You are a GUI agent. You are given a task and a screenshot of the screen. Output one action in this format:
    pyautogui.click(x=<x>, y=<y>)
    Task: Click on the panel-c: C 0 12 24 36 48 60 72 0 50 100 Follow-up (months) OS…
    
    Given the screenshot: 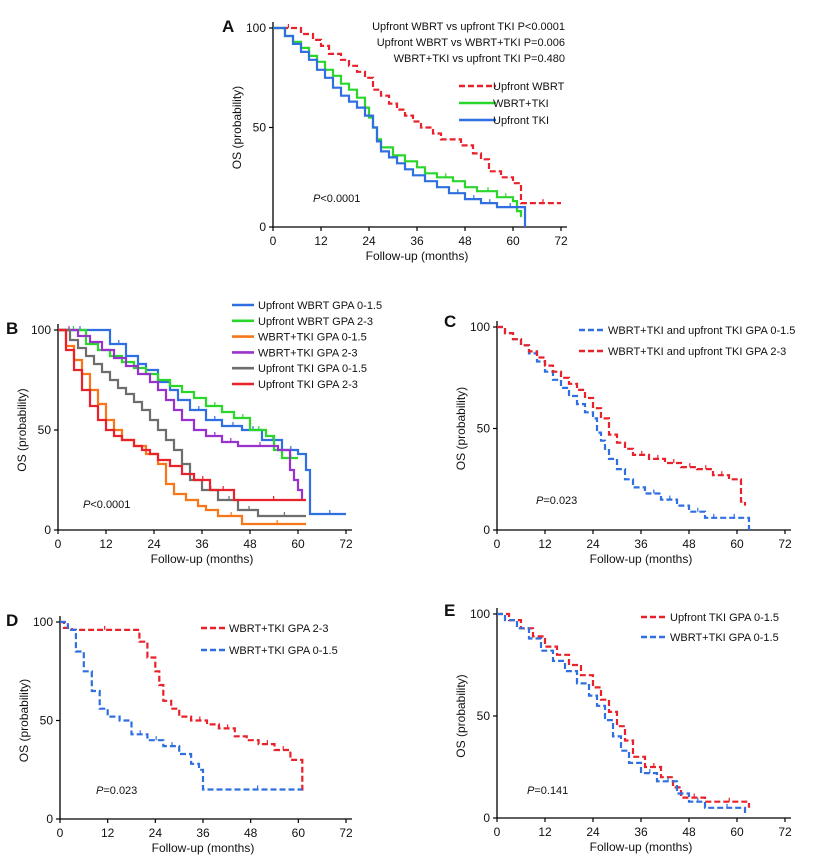 What is the action you would take?
    pyautogui.click(x=619, y=439)
    